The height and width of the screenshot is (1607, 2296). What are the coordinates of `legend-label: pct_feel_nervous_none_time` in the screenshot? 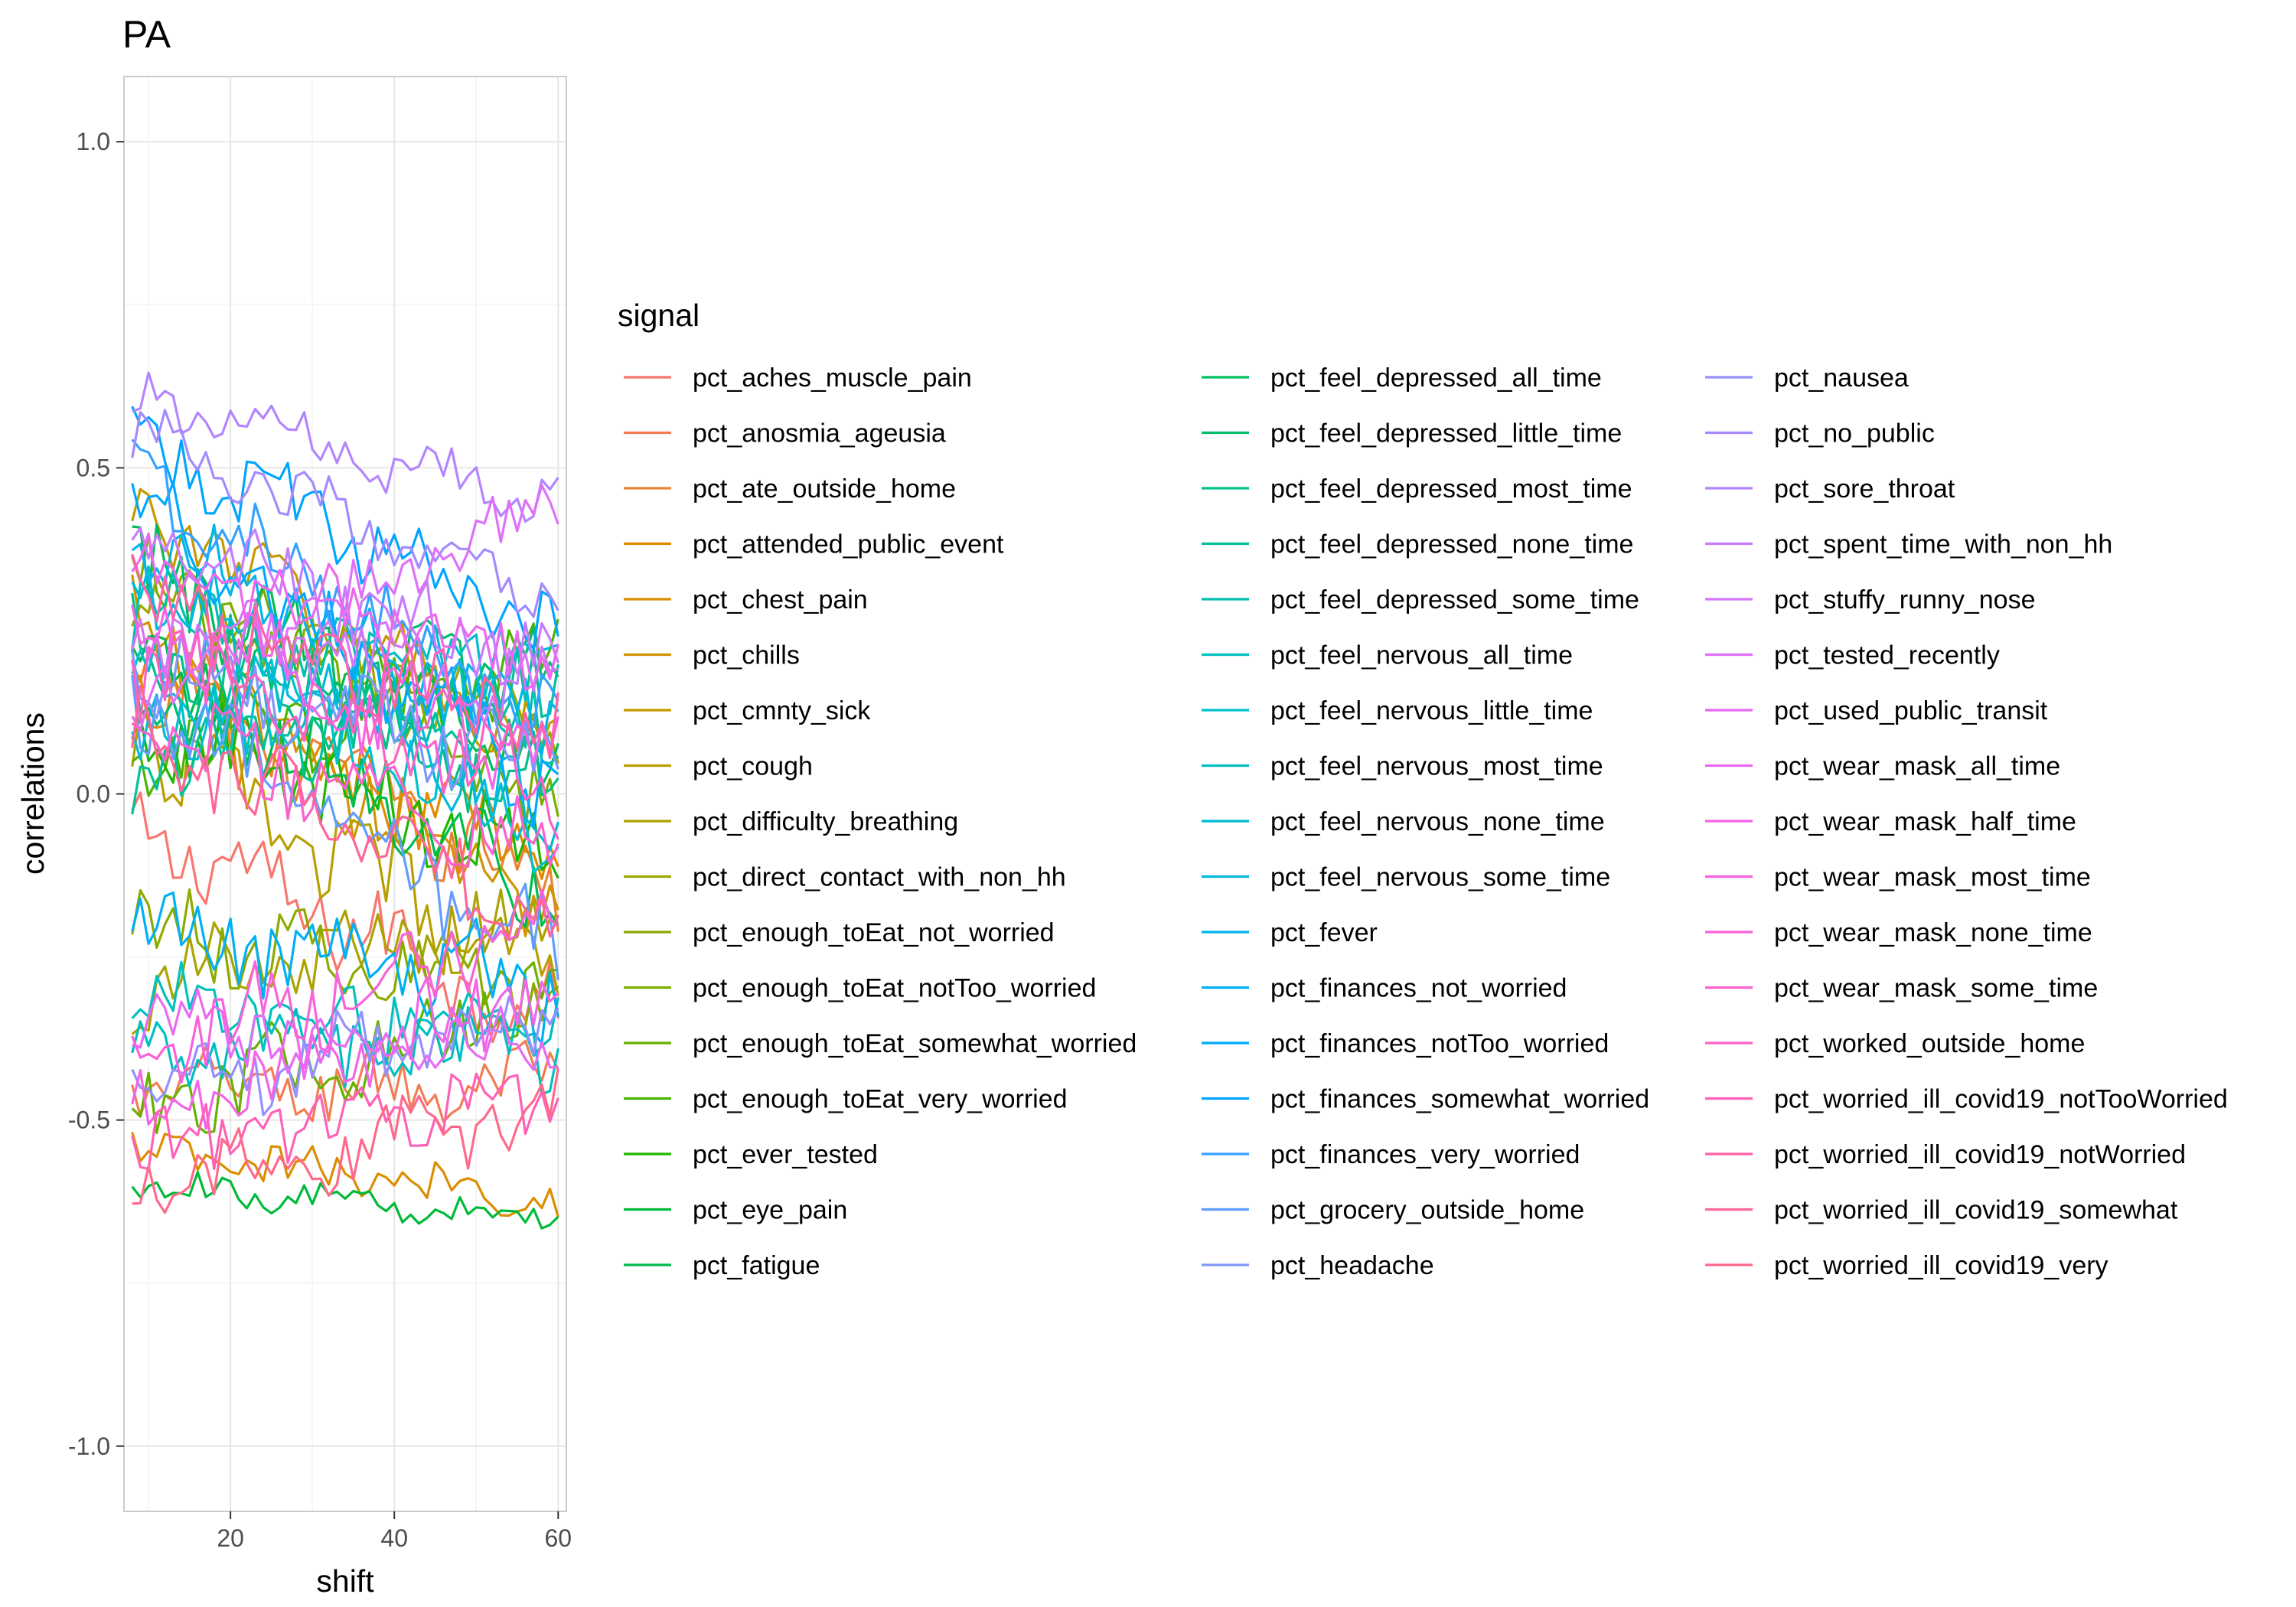 It's located at (1437, 822).